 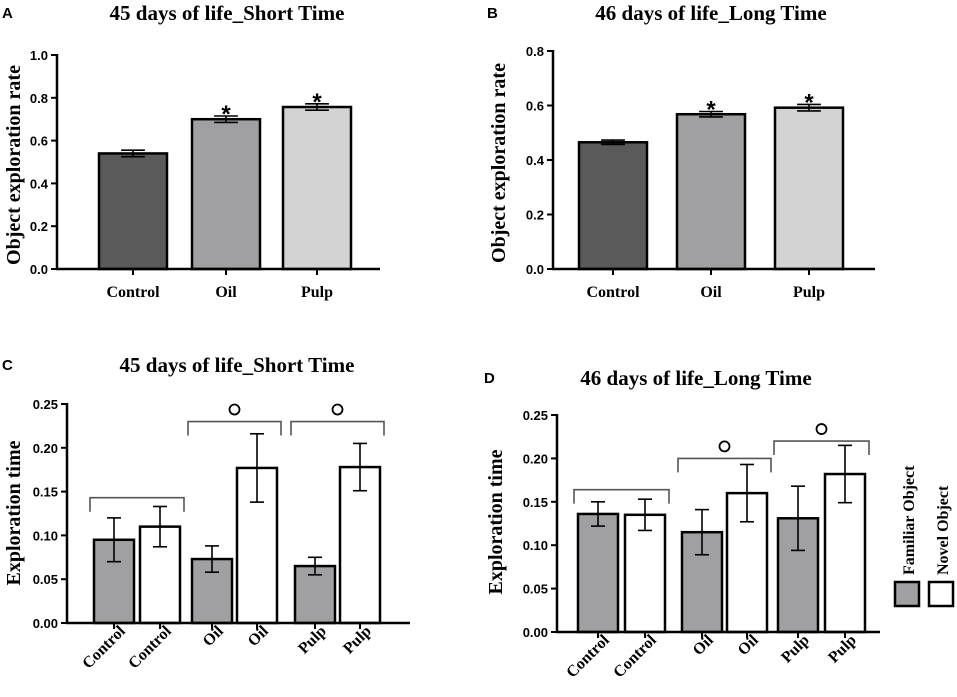 What do you see at coordinates (39, 55) in the screenshot?
I see `y-tick-label: 1.0` at bounding box center [39, 55].